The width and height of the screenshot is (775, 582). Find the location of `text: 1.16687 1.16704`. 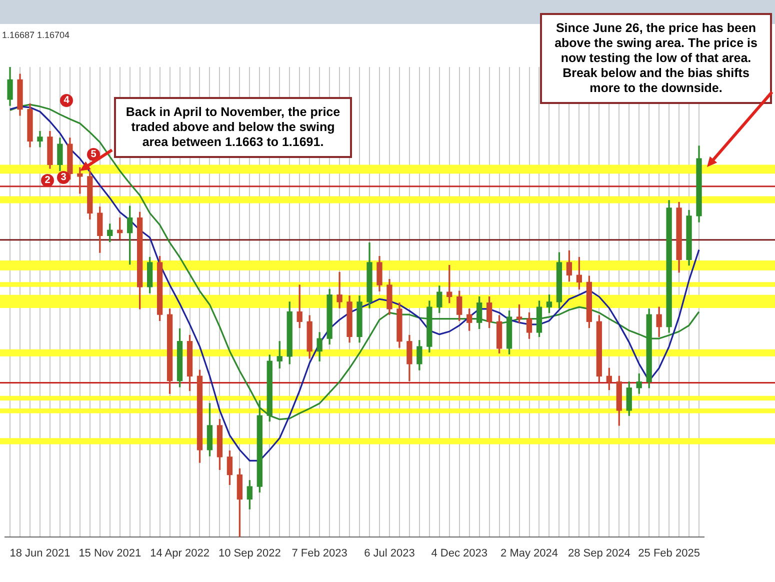

text: 1.16687 1.16704 is located at coordinates (36, 35).